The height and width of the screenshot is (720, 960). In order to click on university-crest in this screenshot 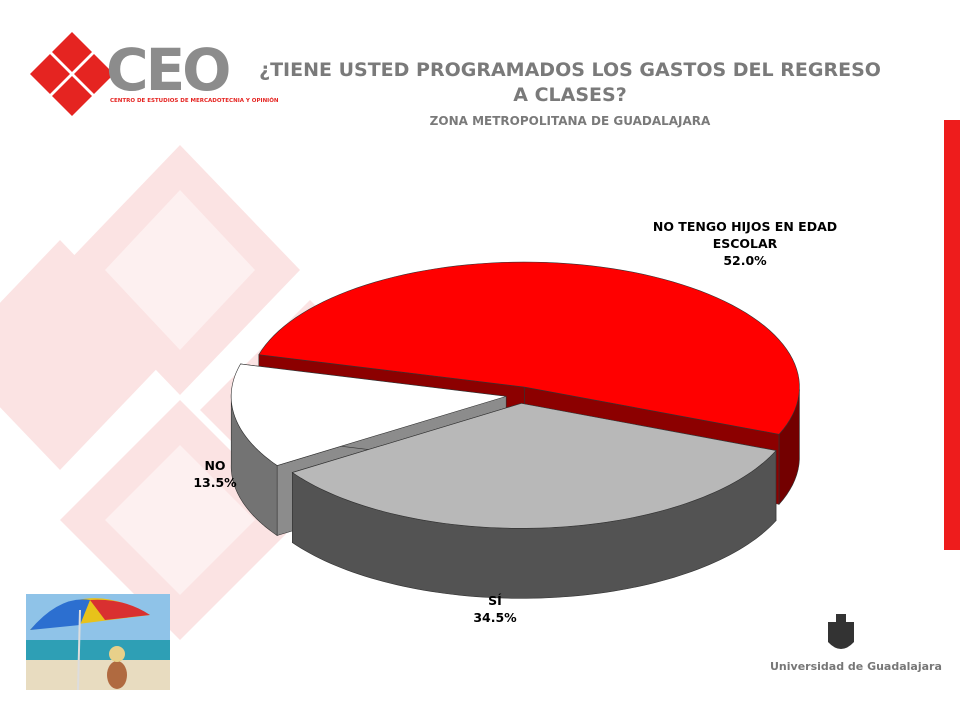, I will do `click(841, 631)`.